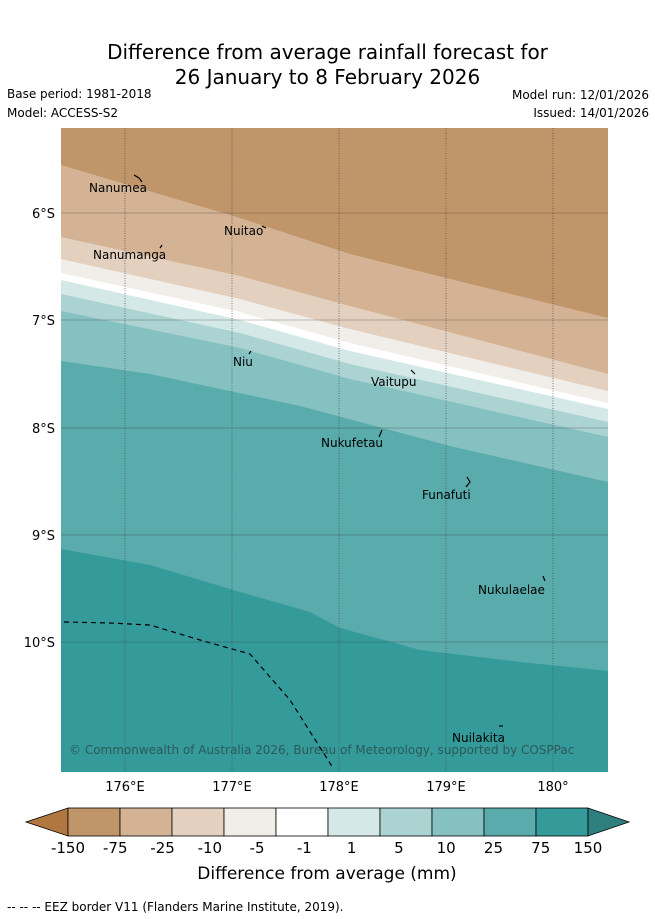 The height and width of the screenshot is (919, 655). Describe the element at coordinates (511, 590) in the screenshot. I see `label-nukulaelae: Nukulaelae` at that location.